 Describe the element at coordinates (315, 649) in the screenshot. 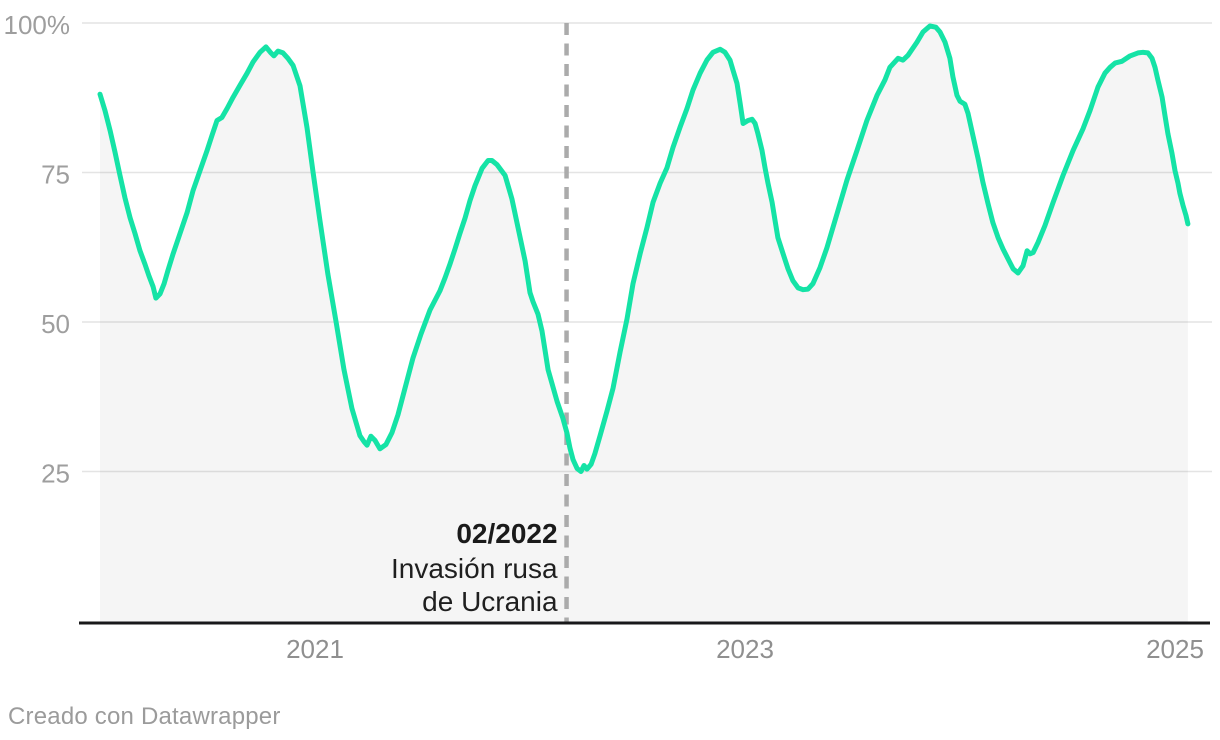

I see `x-axis-tick-label: 2021` at that location.